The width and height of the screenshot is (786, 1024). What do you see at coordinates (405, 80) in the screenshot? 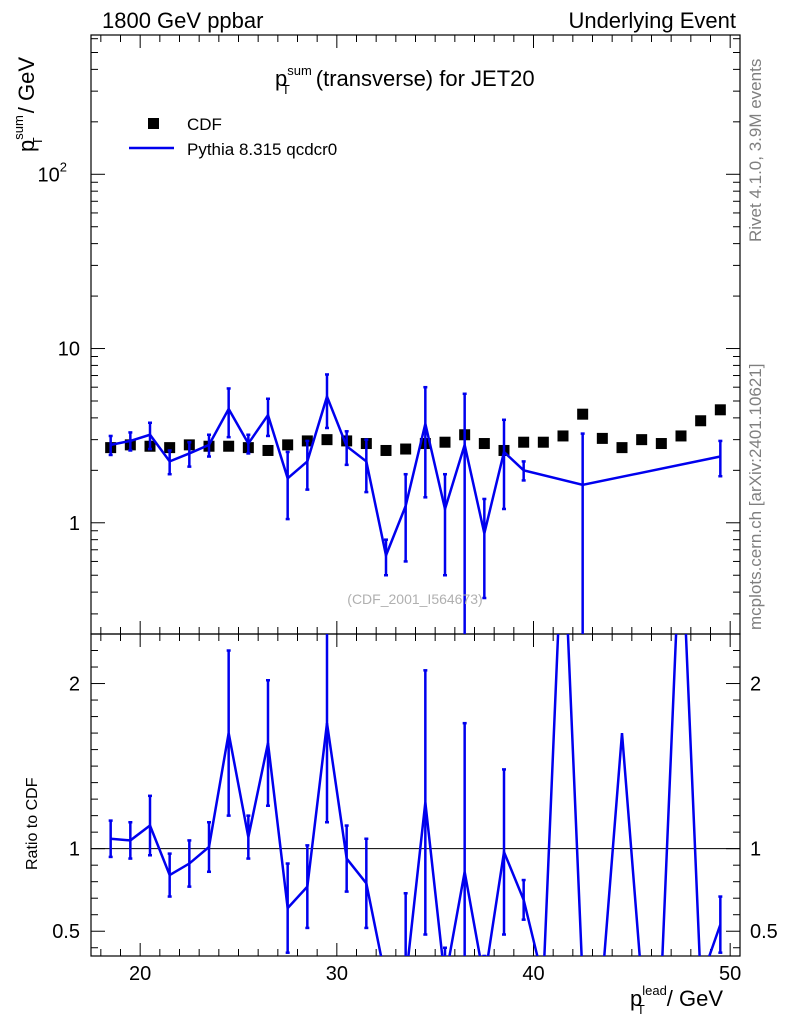
I see `chart-title: psum T (transverse) for JET20` at bounding box center [405, 80].